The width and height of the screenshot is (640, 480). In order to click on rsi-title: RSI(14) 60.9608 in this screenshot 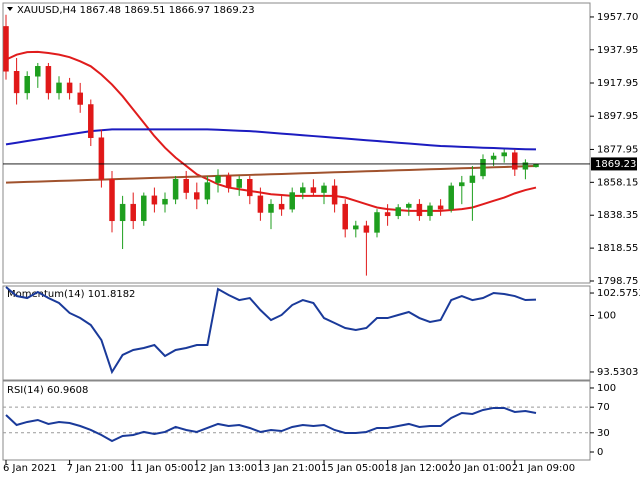, I will do `click(47, 390)`.